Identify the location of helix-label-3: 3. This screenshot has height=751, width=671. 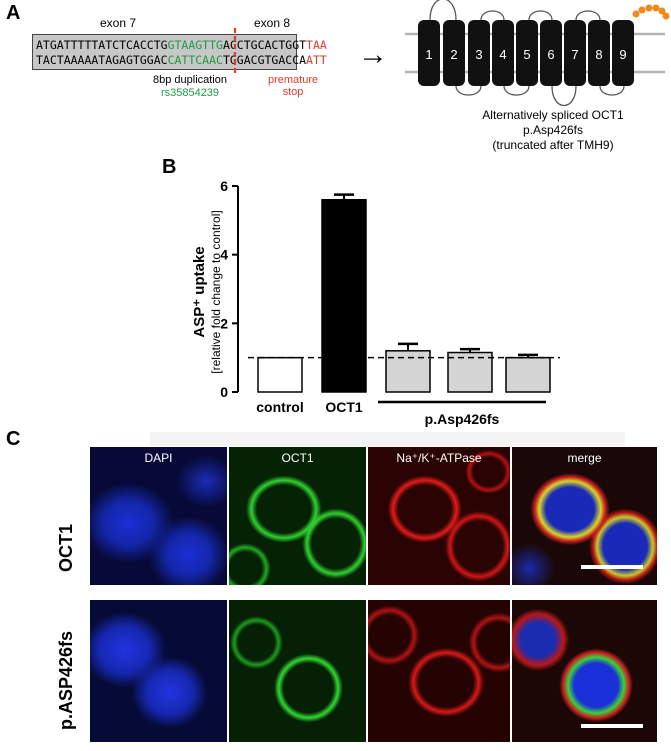
(478, 54).